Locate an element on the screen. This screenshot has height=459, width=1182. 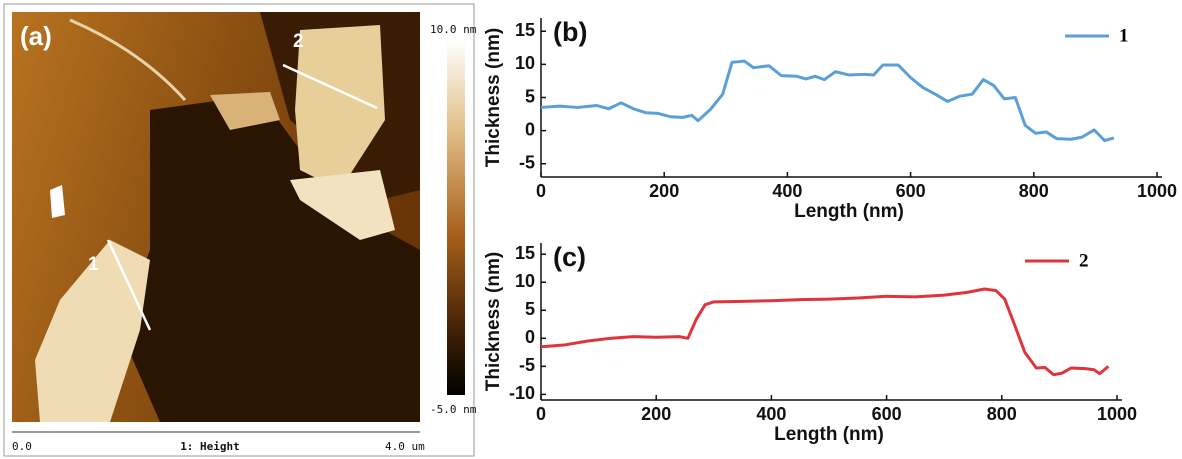
line-label: 2 is located at coordinates (298, 41).